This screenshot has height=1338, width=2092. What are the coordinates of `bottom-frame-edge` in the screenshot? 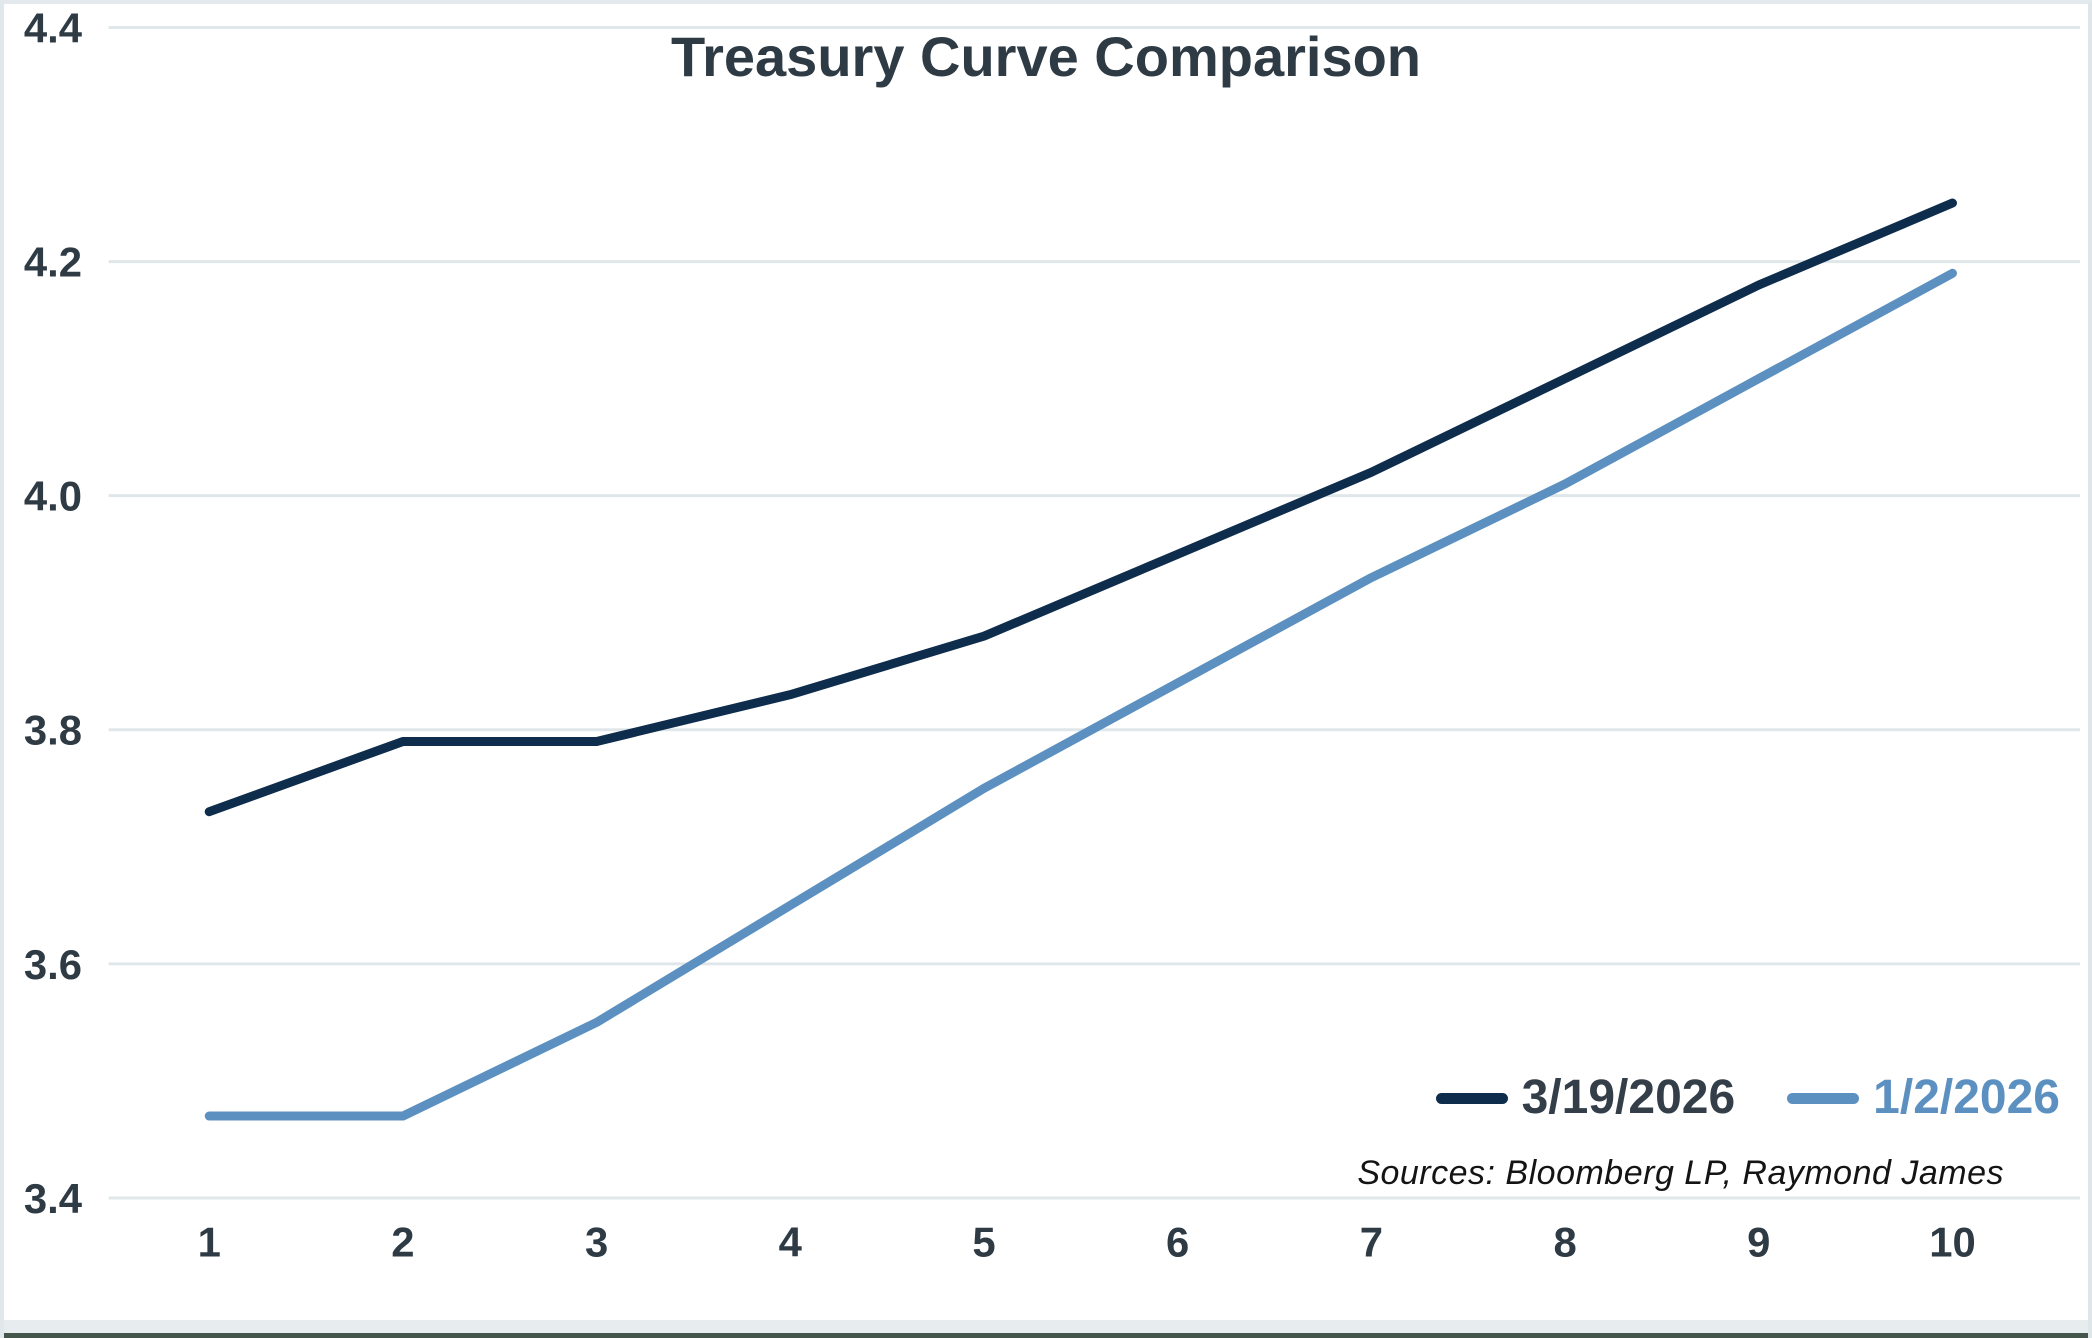 It's located at (1046, 1335).